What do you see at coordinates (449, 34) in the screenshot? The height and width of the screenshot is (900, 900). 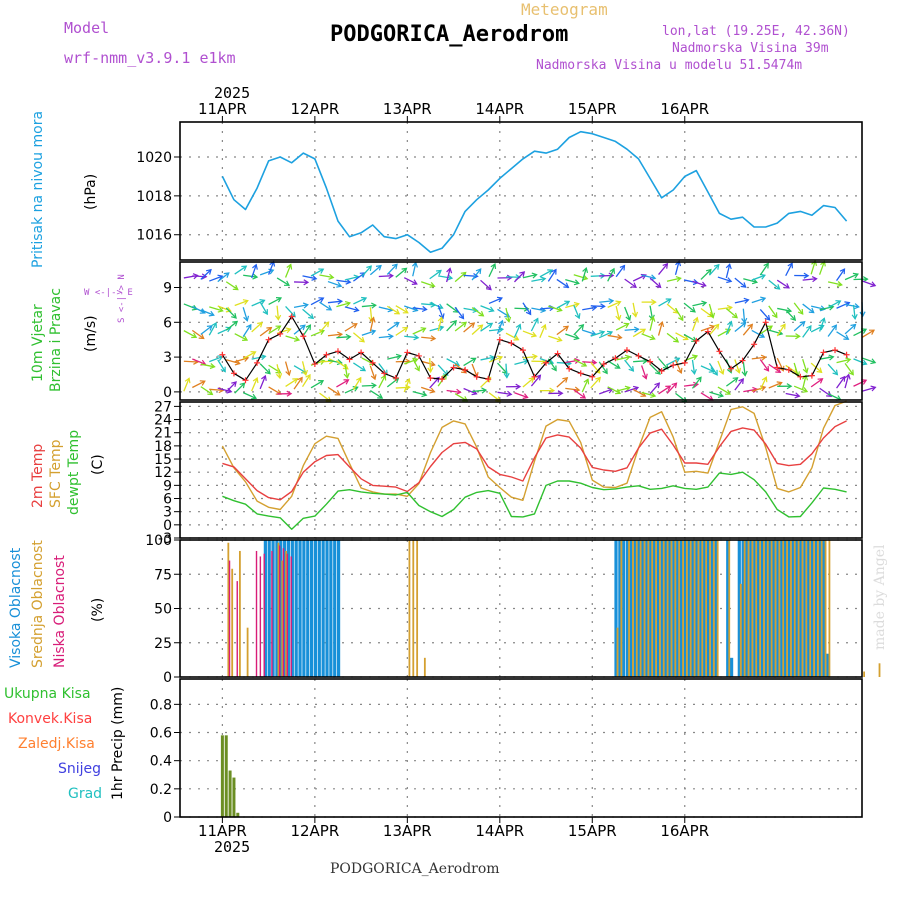 I see `station-title: PODGORICA_Aerodrom` at bounding box center [449, 34].